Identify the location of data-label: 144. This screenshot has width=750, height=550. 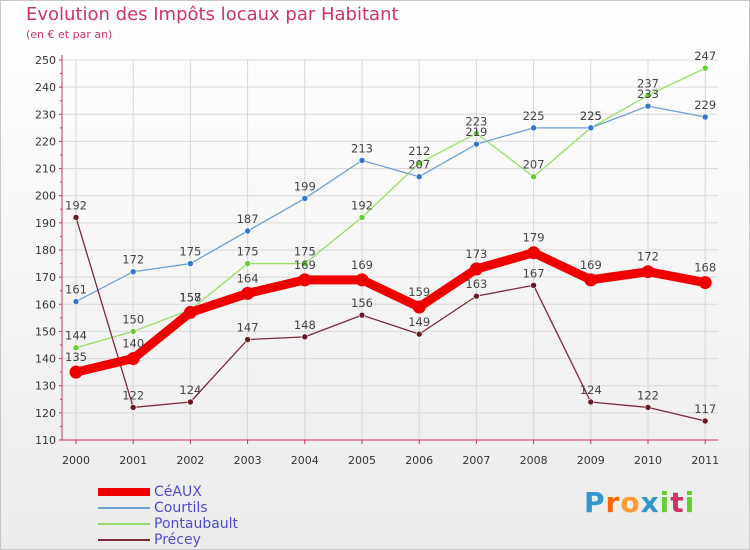
(76, 336).